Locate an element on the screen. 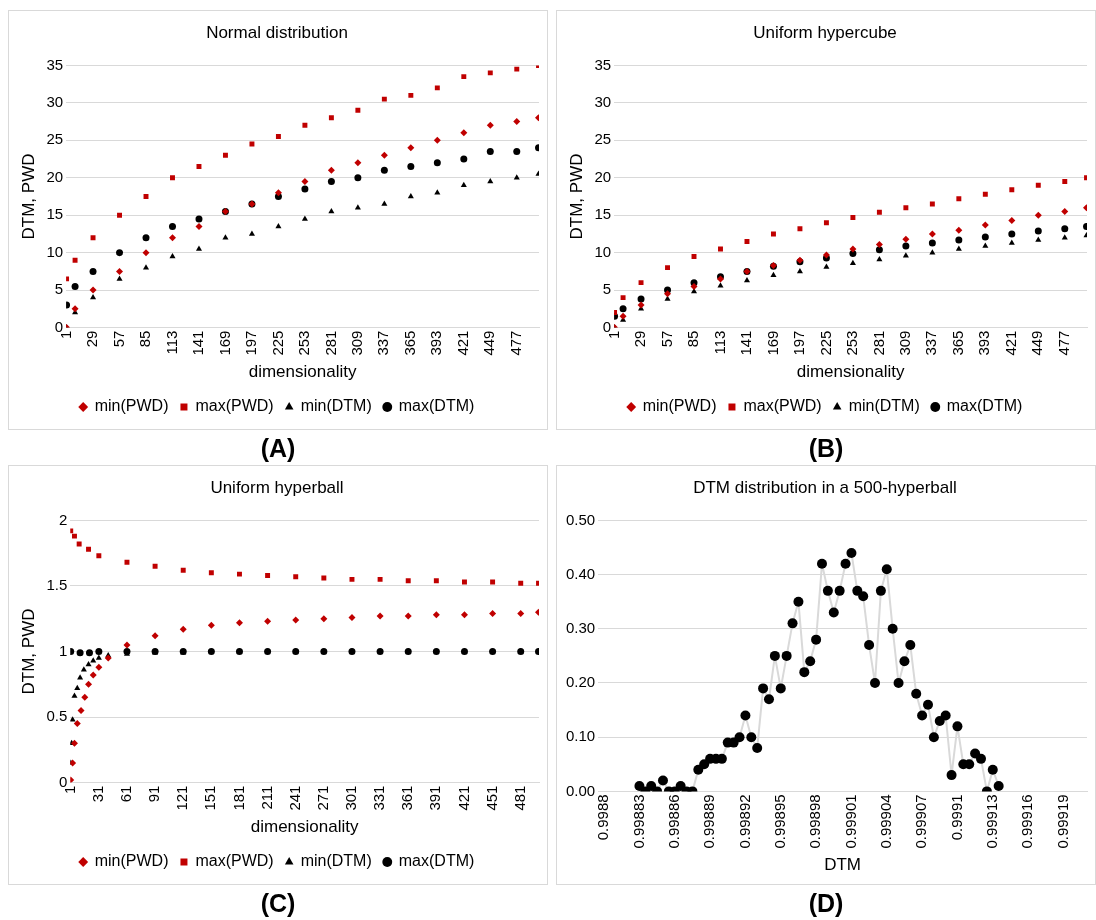 This screenshot has width=1096, height=920. x-tick-label: 281 is located at coordinates (330, 343).